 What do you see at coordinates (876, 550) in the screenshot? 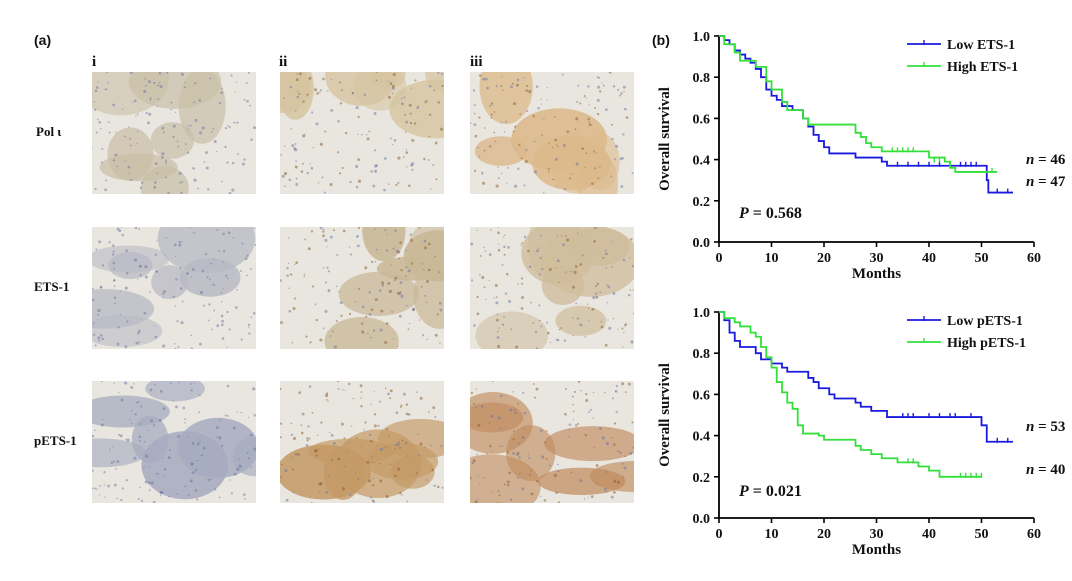
I see `chart2-x-axis-title: Months` at bounding box center [876, 550].